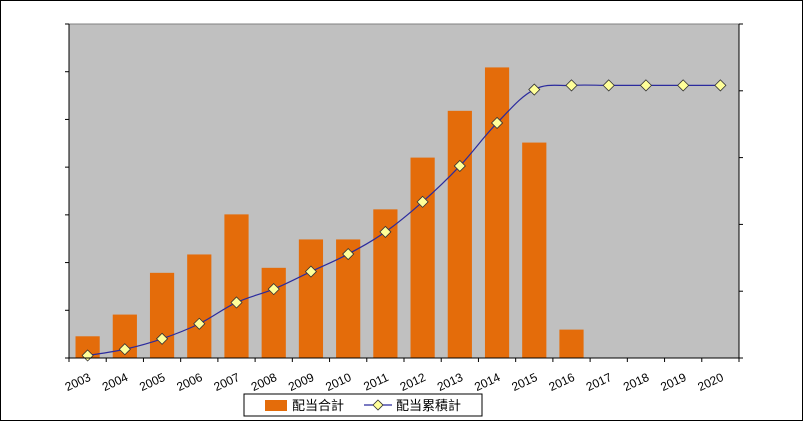 The image size is (803, 421). Describe the element at coordinates (273, 312) in the screenshot. I see `bar-2008` at that location.